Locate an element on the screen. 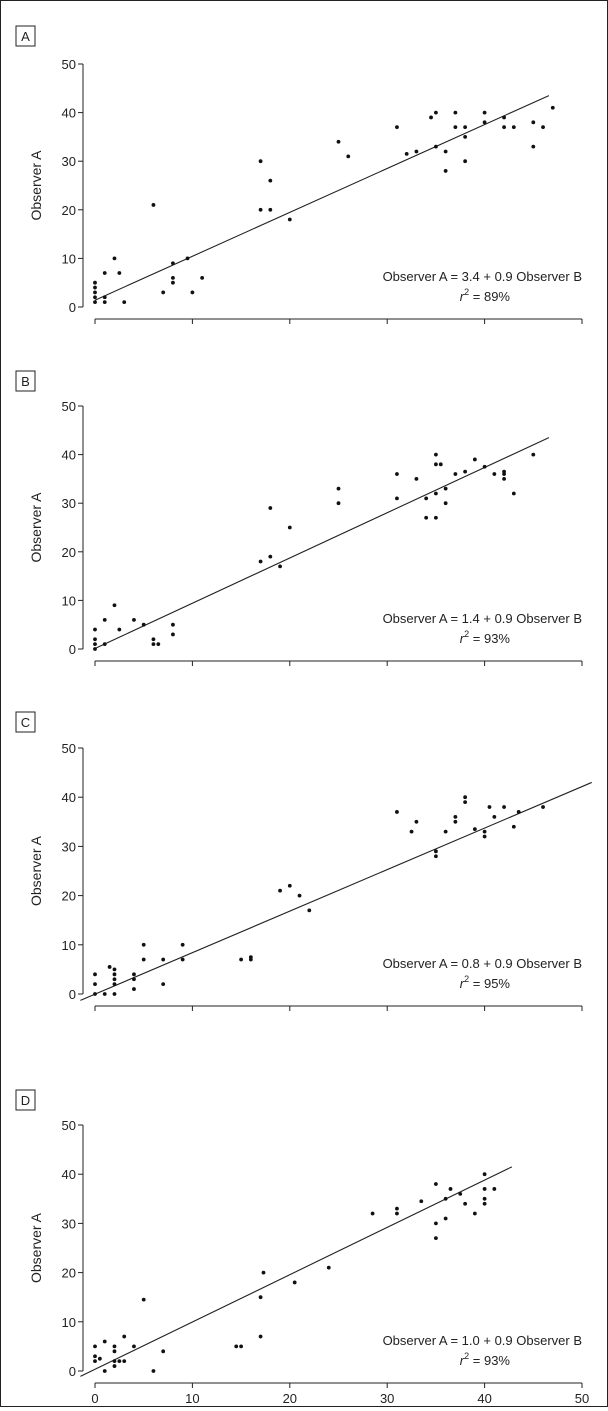 The width and height of the screenshot is (608, 1411). x-tick-label: 30 is located at coordinates (387, 1398).